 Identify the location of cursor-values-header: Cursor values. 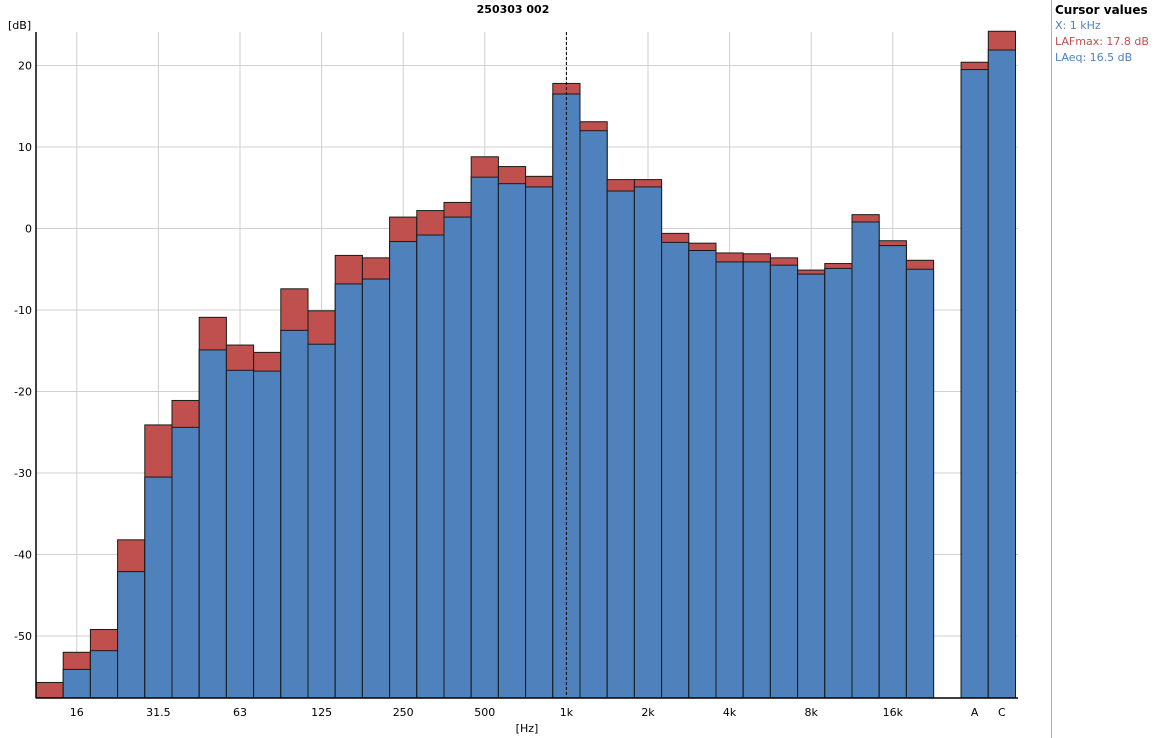
(1101, 10).